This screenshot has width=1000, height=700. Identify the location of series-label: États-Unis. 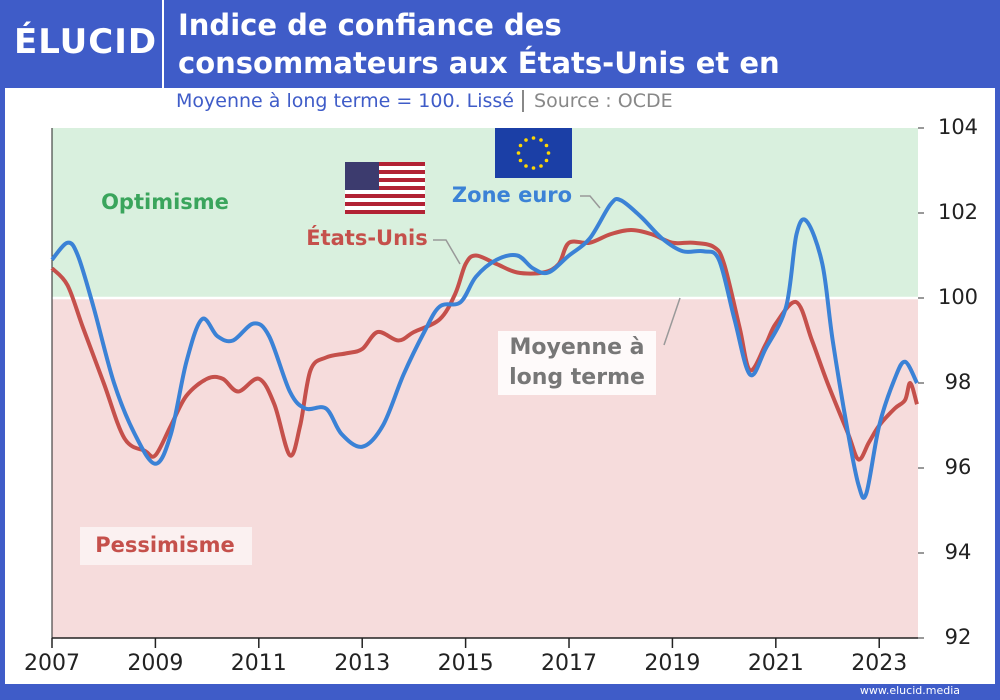
(367, 237).